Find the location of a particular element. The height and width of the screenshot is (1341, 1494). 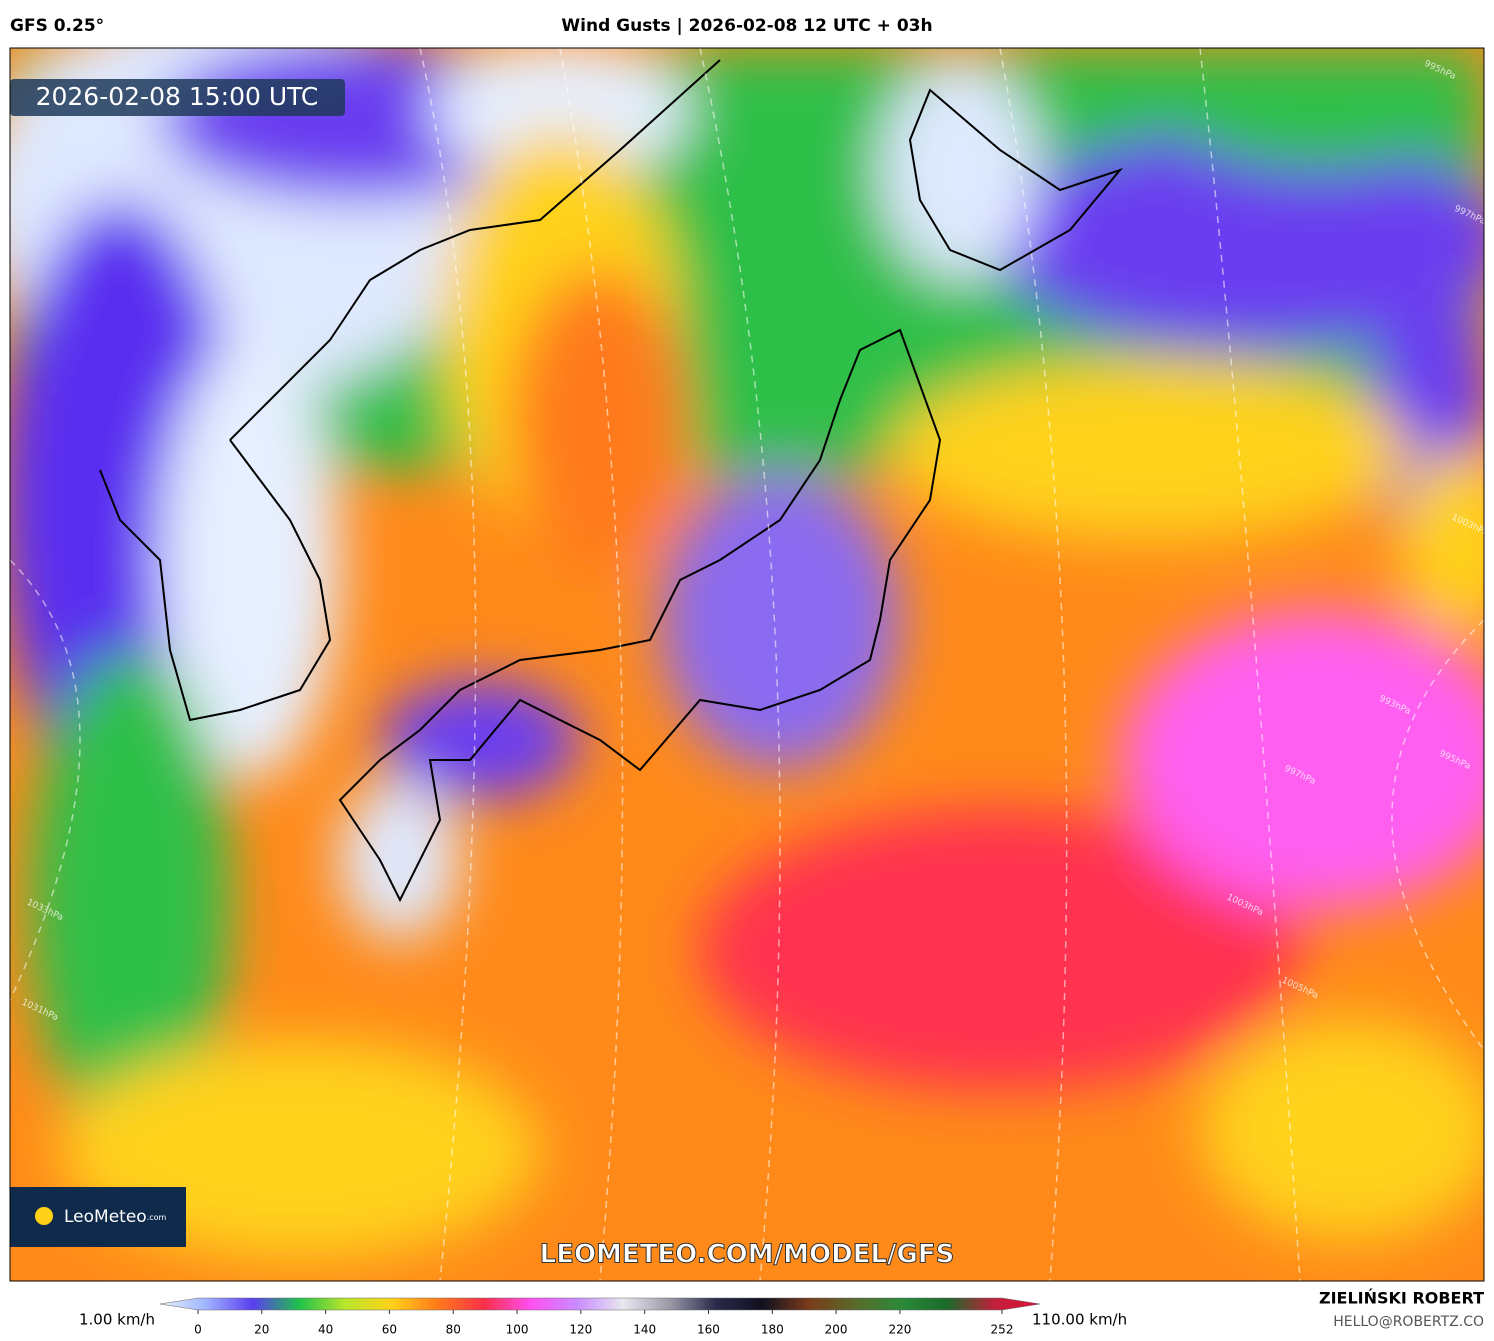

time-box is located at coordinates (177, 97).